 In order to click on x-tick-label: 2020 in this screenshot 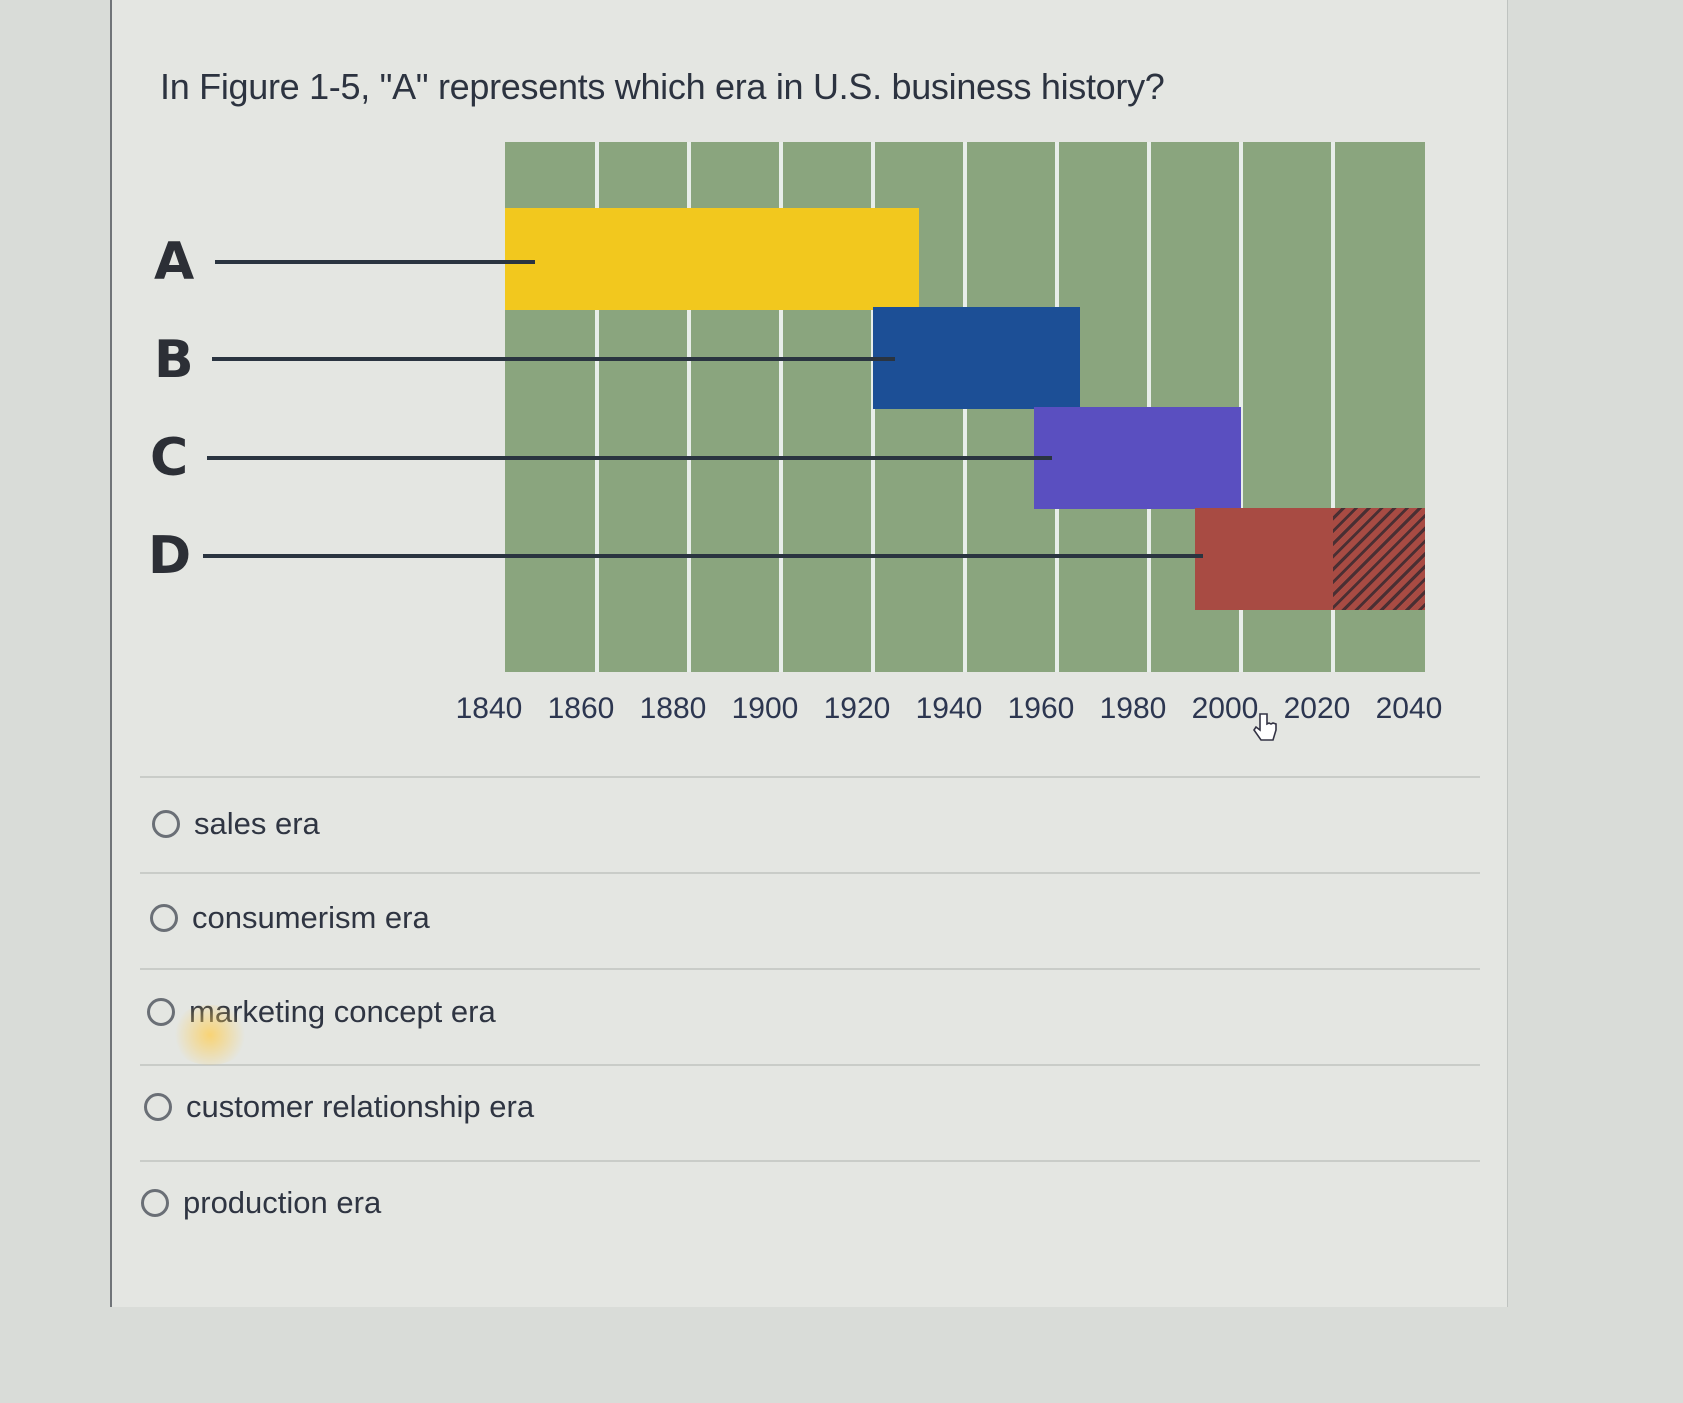, I will do `click(1317, 708)`.